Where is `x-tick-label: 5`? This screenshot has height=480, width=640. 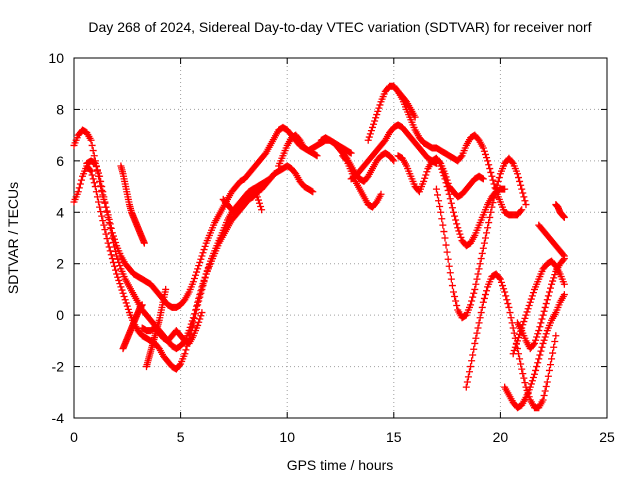 x-tick-label: 5 is located at coordinates (181, 437).